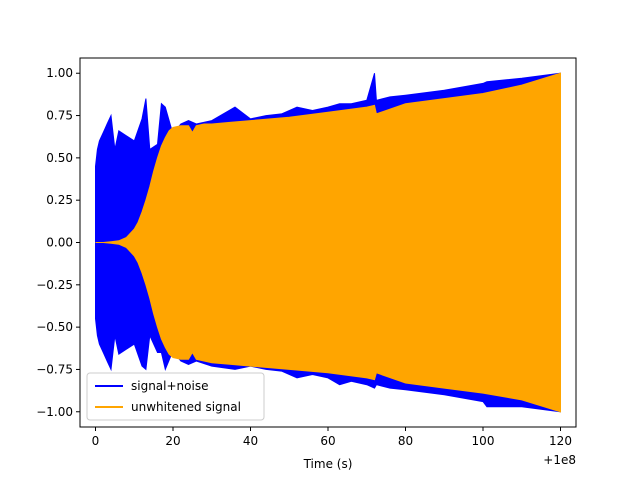 This screenshot has height=480, width=640. Describe the element at coordinates (250, 441) in the screenshot. I see `x-tick-label: 40` at that location.